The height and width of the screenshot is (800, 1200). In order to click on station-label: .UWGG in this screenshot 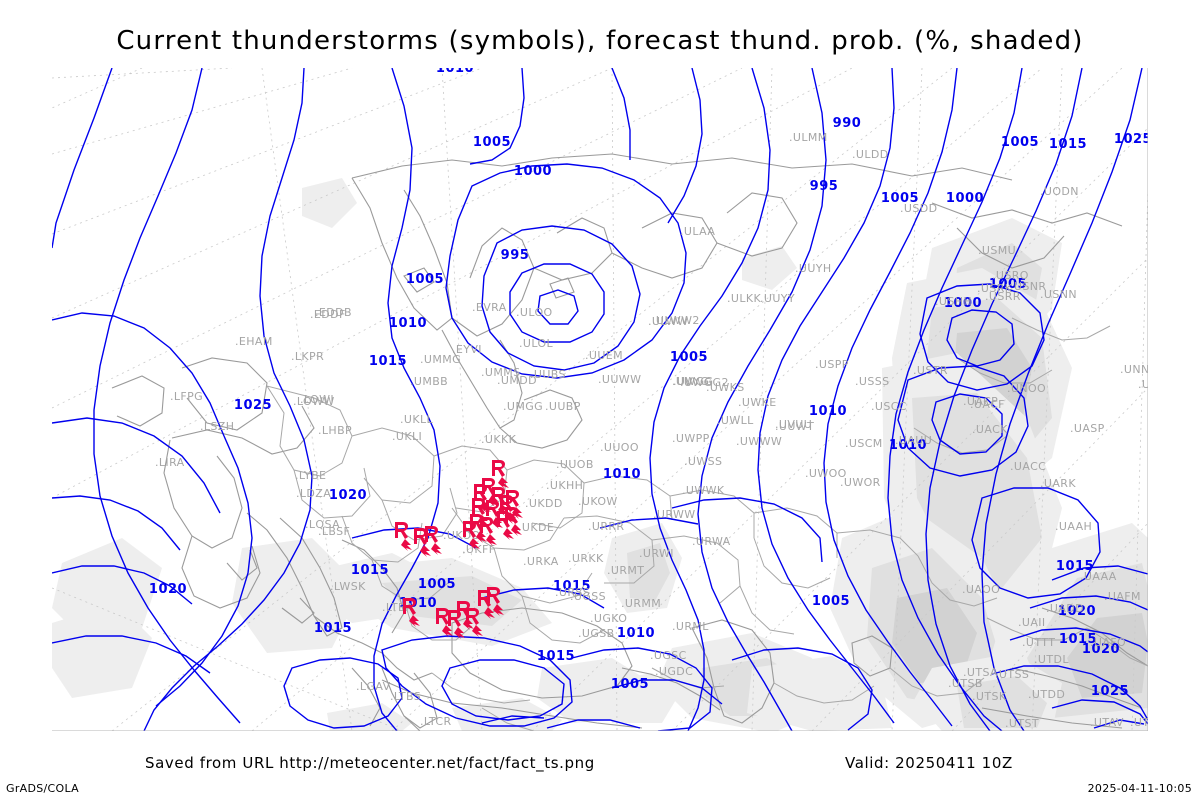, I will do `click(692, 381)`.